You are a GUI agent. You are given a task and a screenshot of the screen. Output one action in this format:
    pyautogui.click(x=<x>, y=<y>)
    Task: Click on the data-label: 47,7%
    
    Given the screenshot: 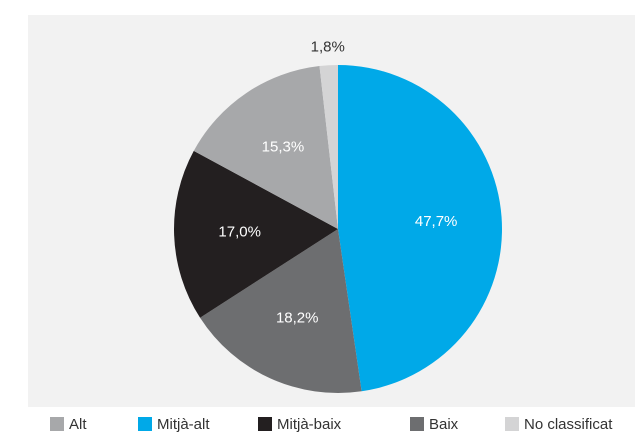 What is the action you would take?
    pyautogui.click(x=436, y=221)
    